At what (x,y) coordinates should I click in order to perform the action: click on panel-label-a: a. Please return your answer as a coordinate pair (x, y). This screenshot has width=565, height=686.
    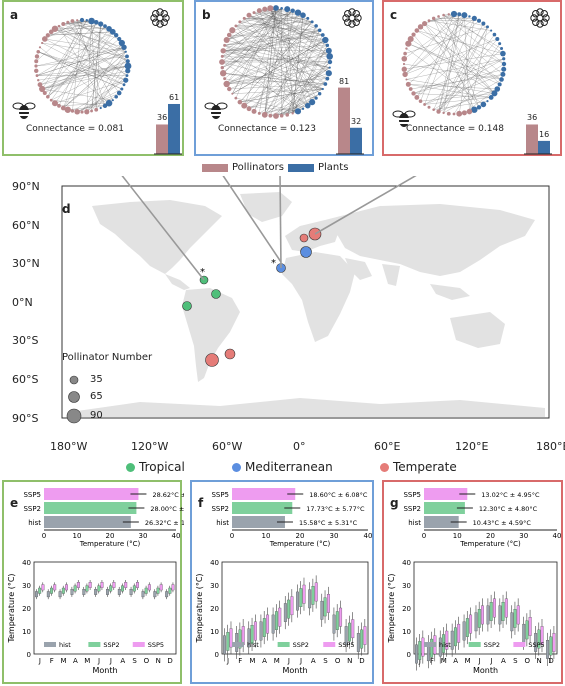
    Looking at the image, I should click on (14, 15).